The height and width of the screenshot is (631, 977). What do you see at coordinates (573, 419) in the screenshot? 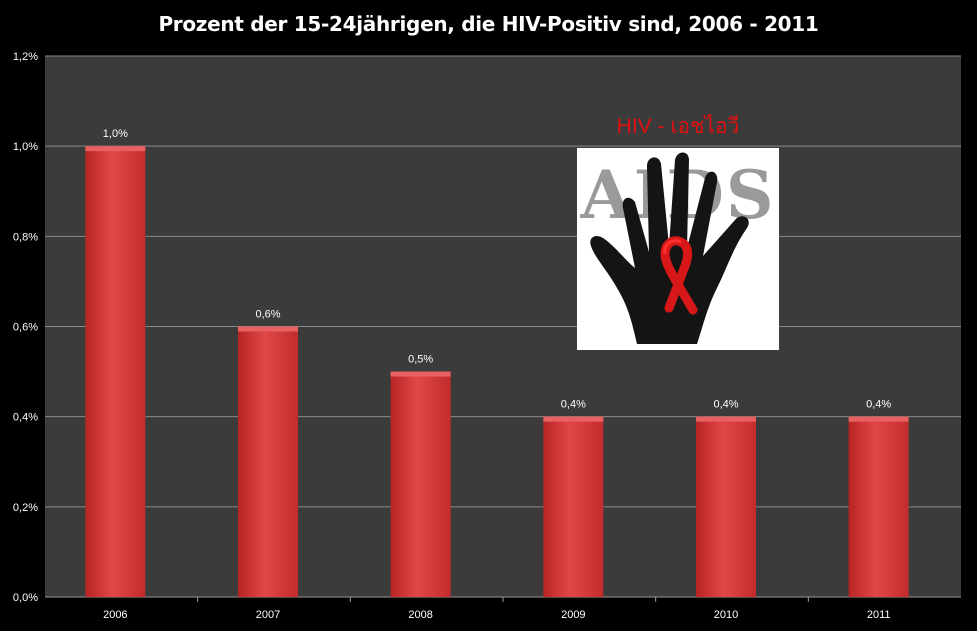
I see `bar-top-2009` at bounding box center [573, 419].